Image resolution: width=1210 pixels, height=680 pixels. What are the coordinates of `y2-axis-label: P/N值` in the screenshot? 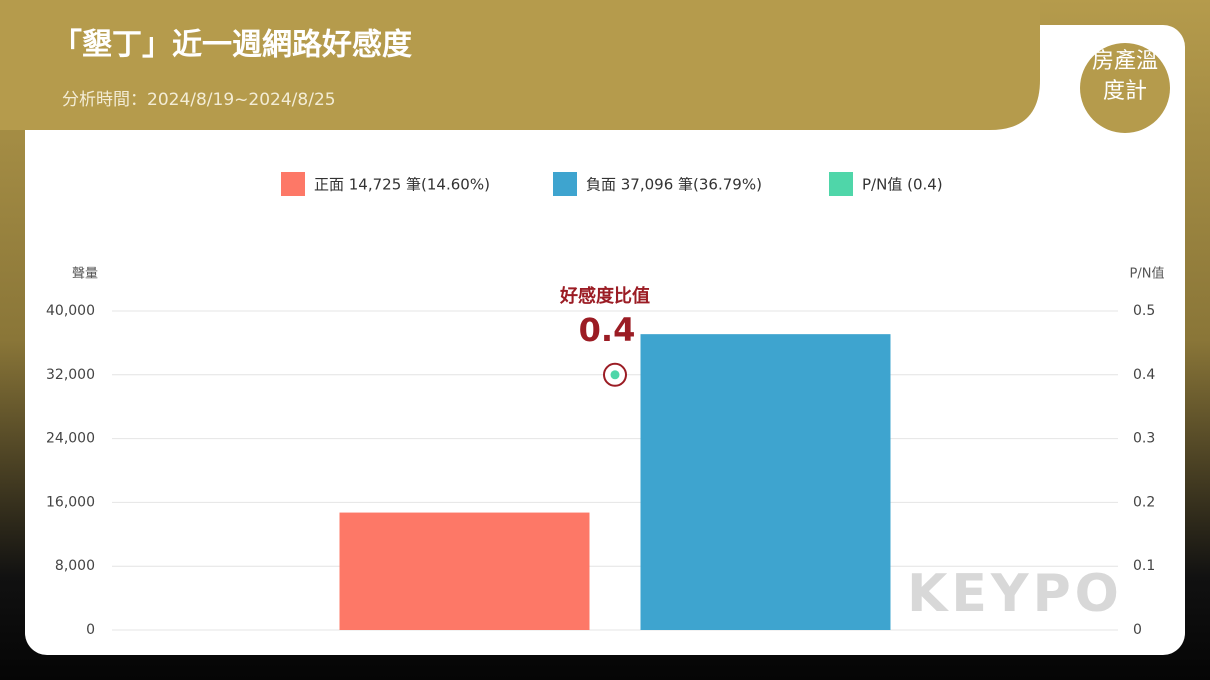 It's located at (1147, 274).